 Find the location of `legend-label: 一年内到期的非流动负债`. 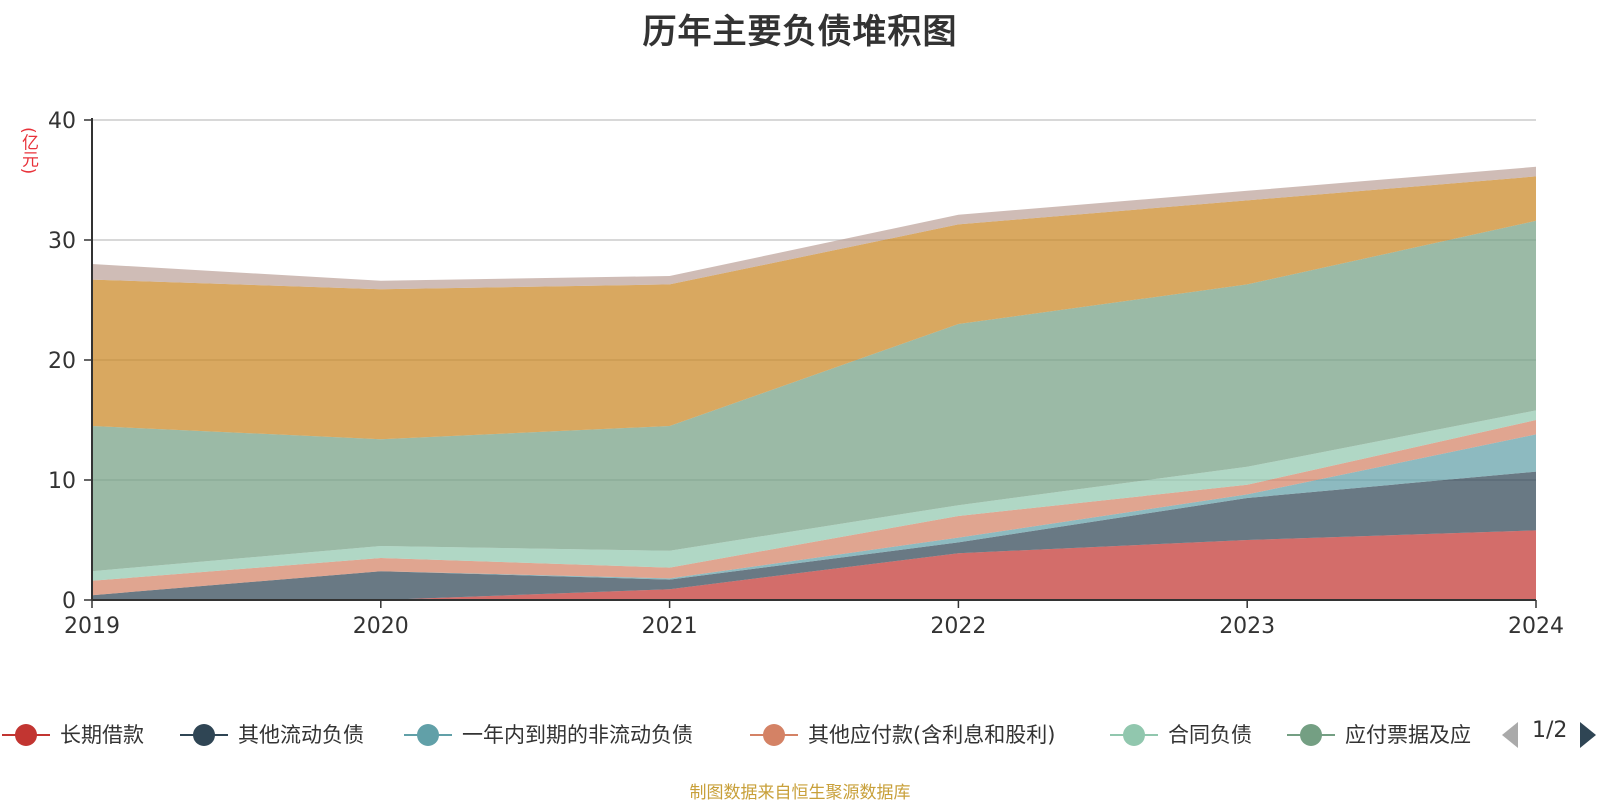

legend-label: 一年内到期的非流动负债 is located at coordinates (577, 735).